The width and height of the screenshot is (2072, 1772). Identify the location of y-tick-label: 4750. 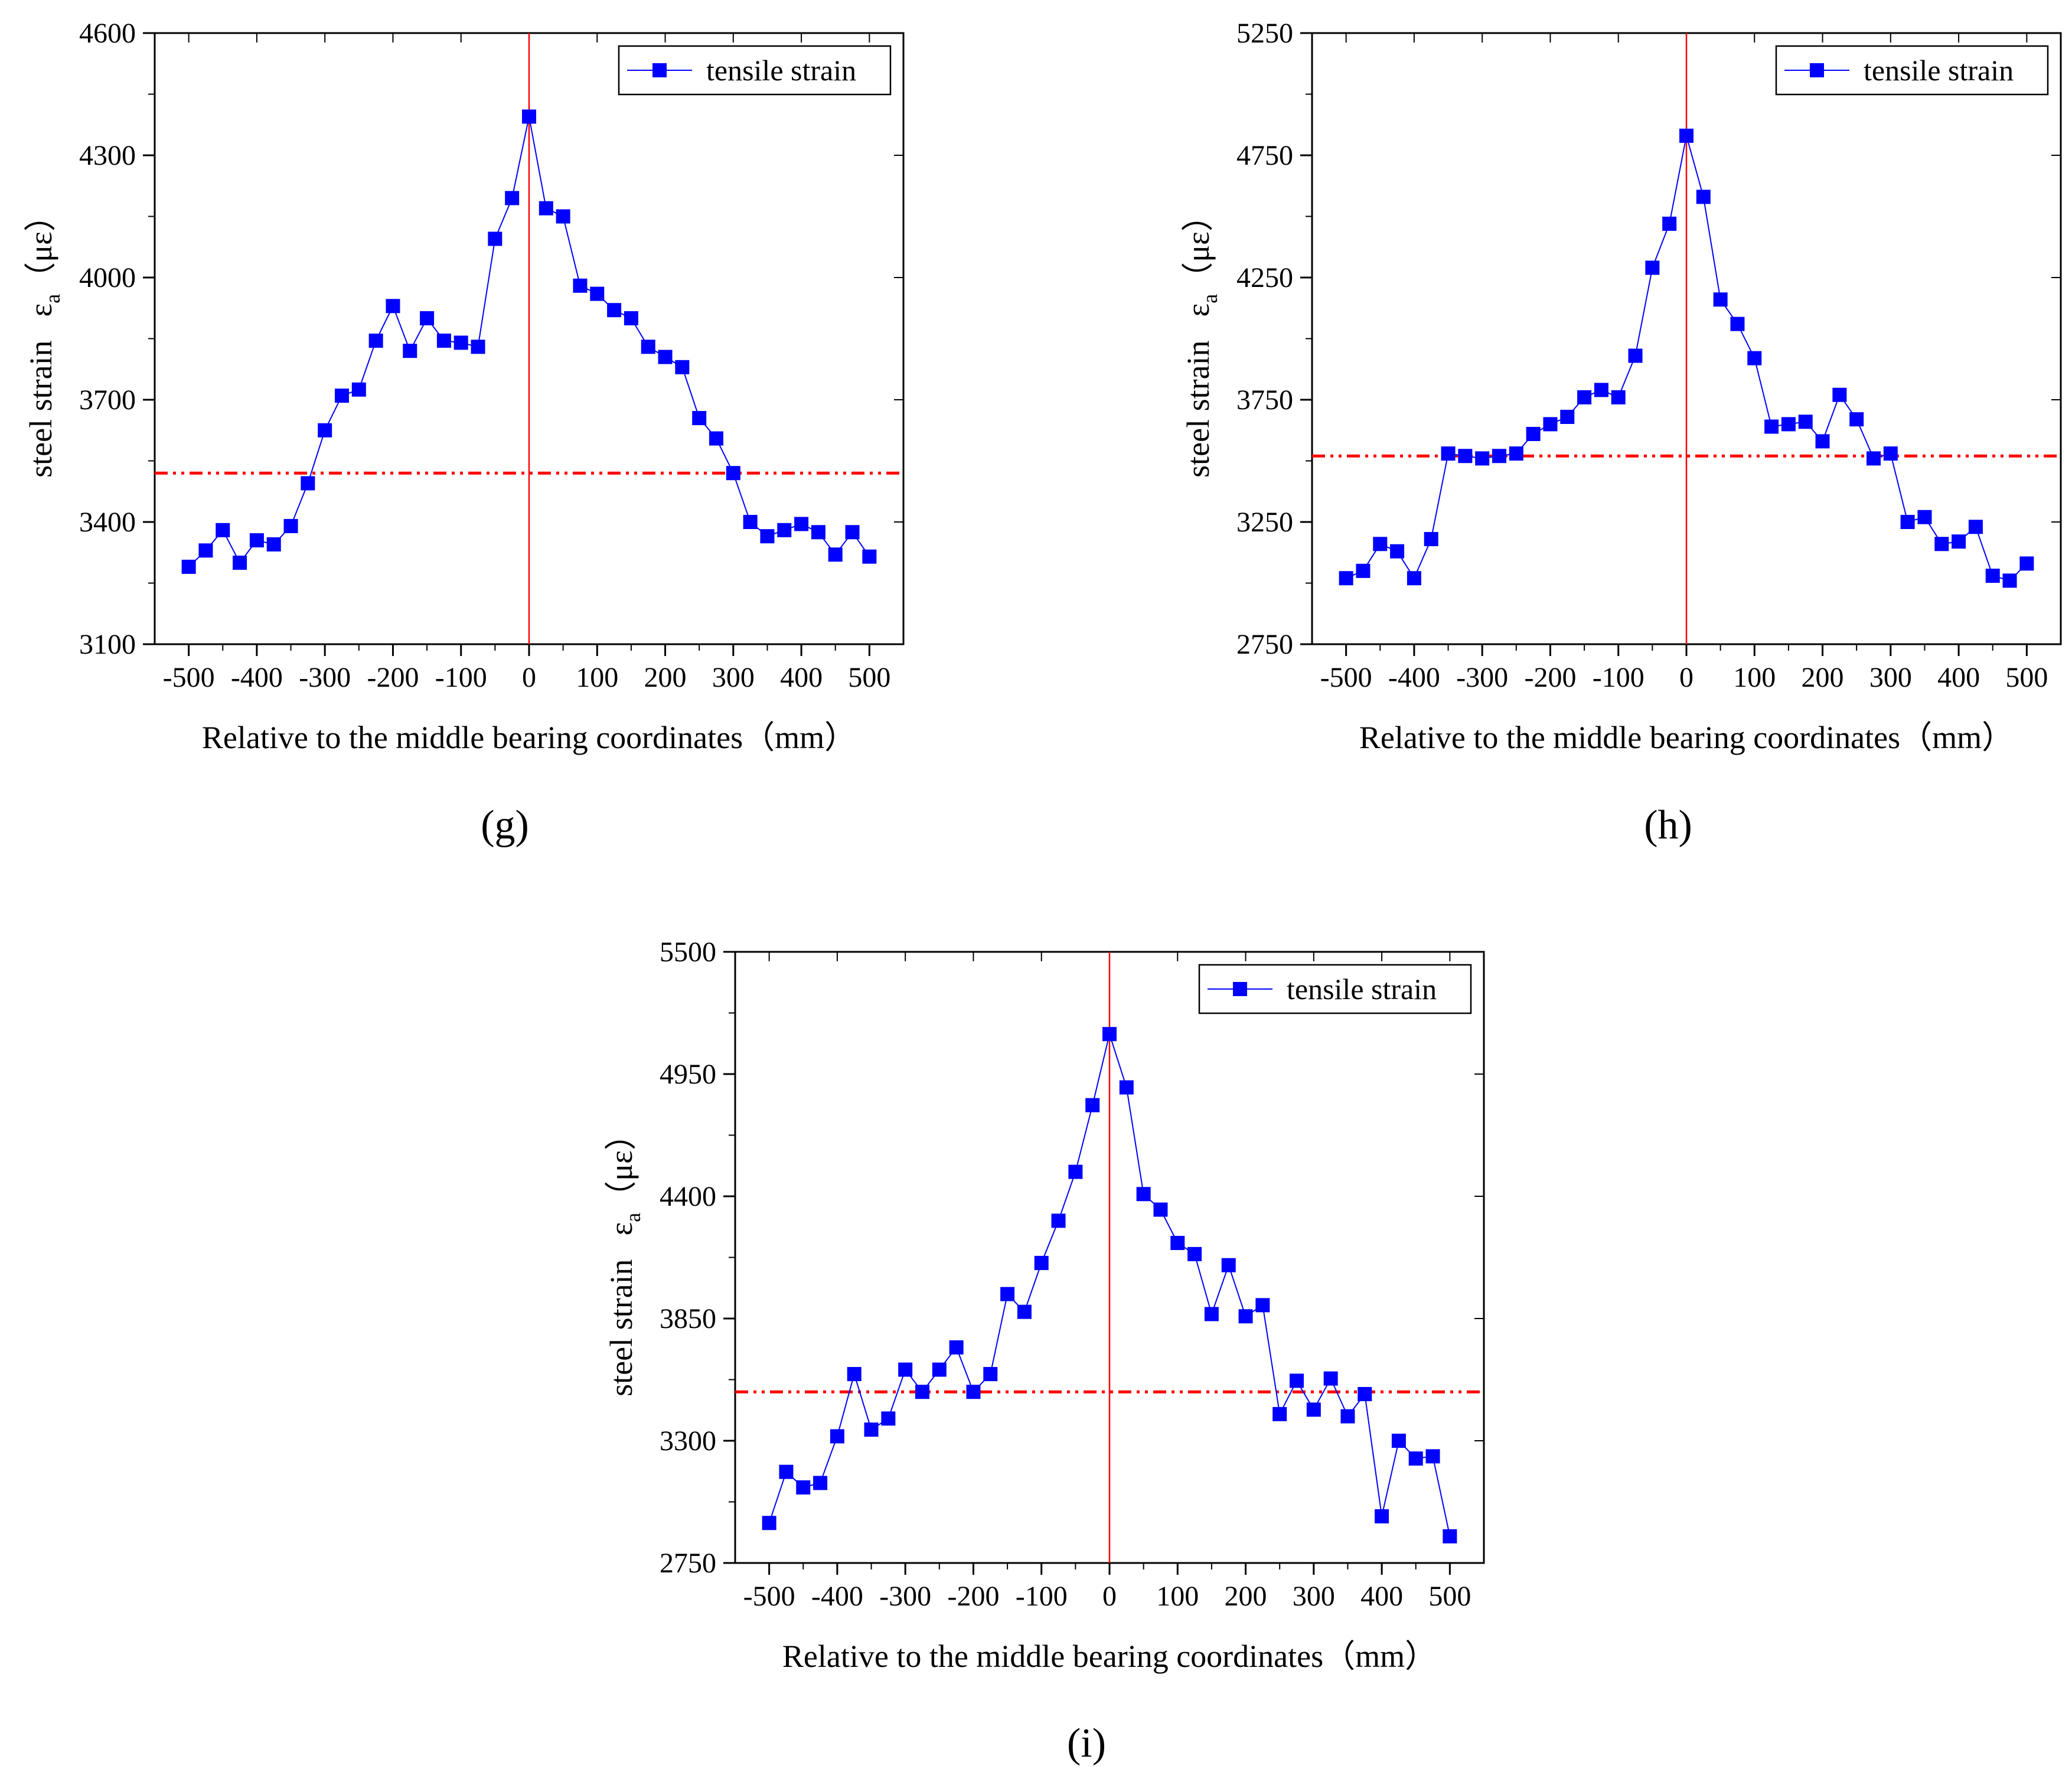
(1264, 156).